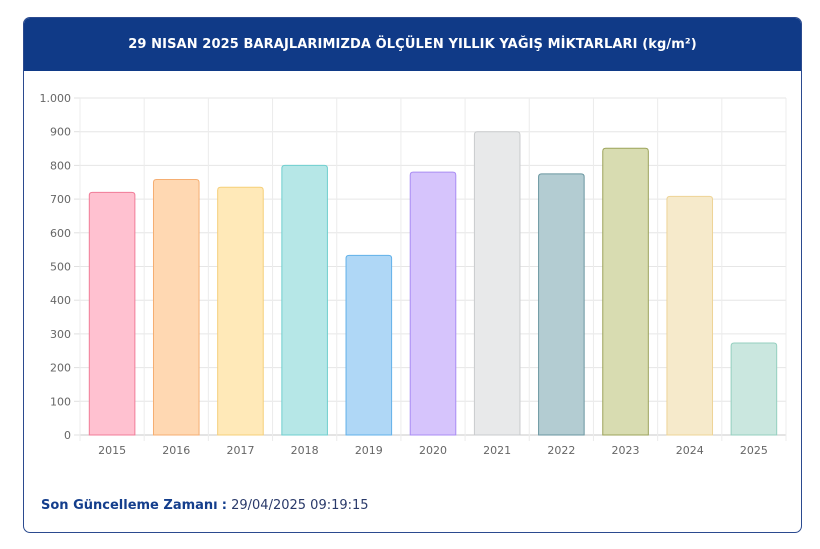 The width and height of the screenshot is (820, 549). I want to click on x-tick-label: 2016, so click(176, 450).